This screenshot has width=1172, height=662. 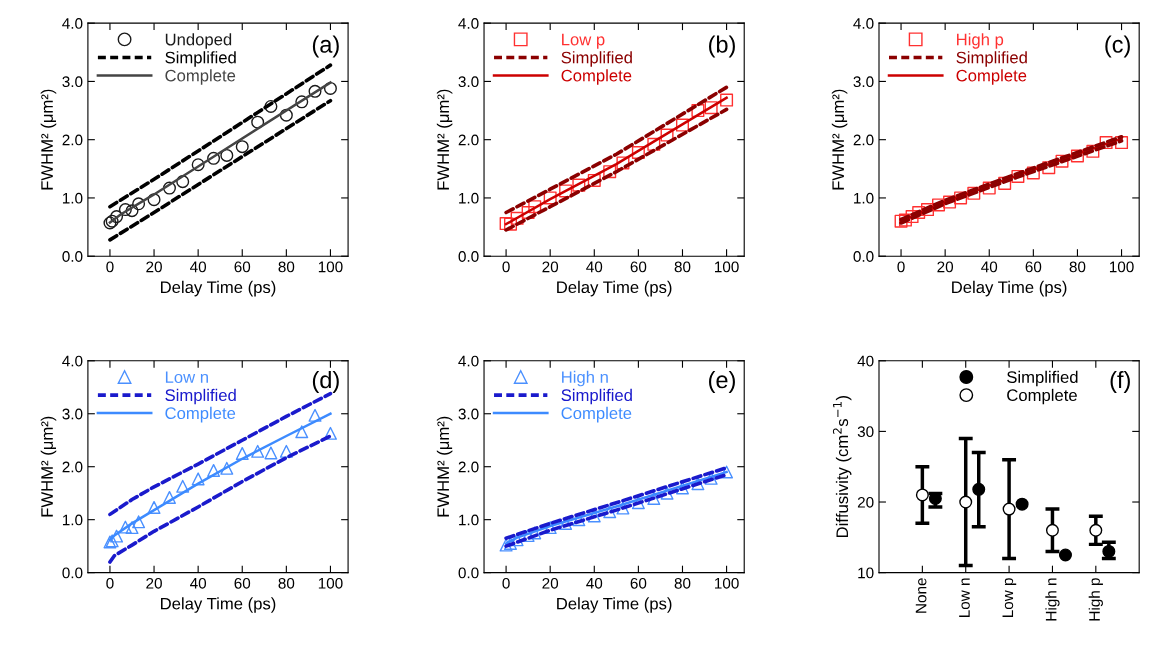 I want to click on x-tick-label: High n, so click(x=1052, y=599).